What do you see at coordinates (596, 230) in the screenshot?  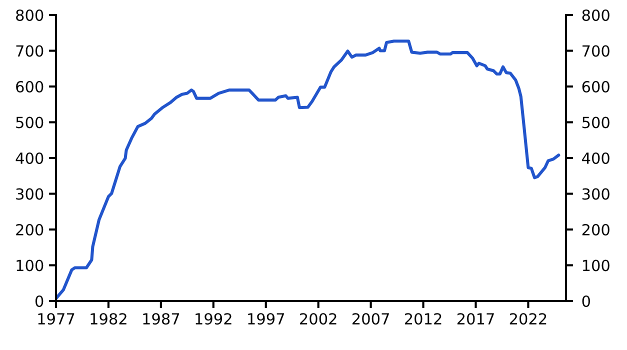 I see `y2-tick-label: 200` at bounding box center [596, 230].